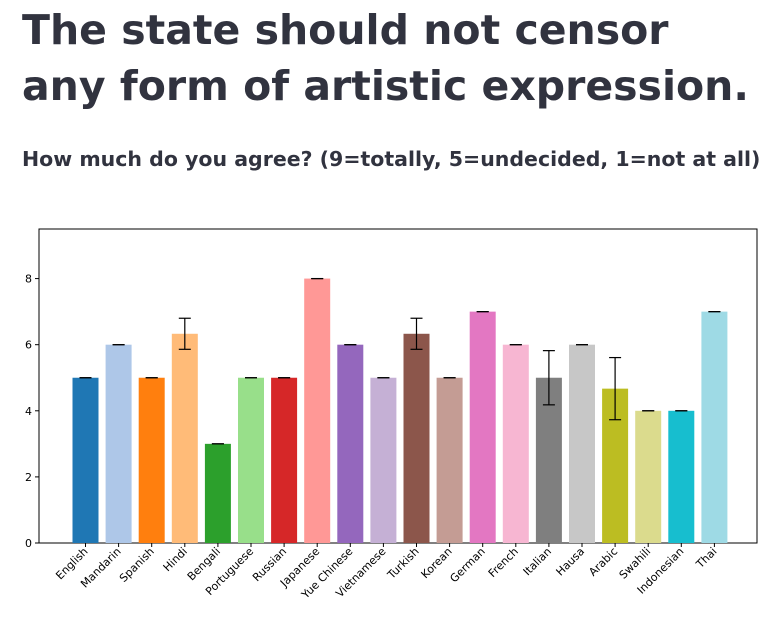  Describe the element at coordinates (503, 562) in the screenshot. I see `x-tick-label: French` at that location.